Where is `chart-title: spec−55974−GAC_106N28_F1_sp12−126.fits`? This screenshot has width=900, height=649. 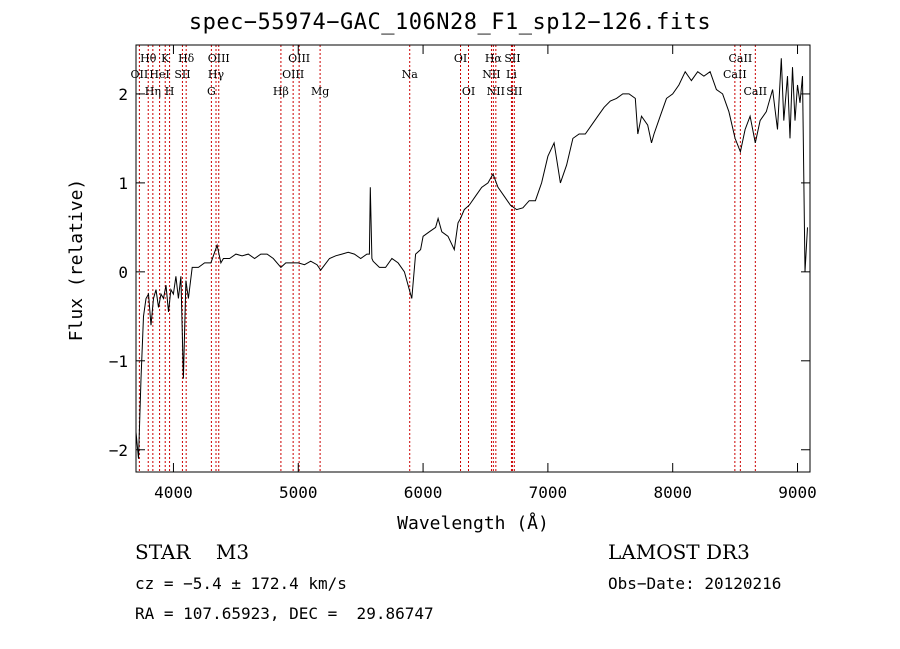 chart-title: spec−55974−GAC_106N28_F1_sp12−126.fits is located at coordinates (450, 22).